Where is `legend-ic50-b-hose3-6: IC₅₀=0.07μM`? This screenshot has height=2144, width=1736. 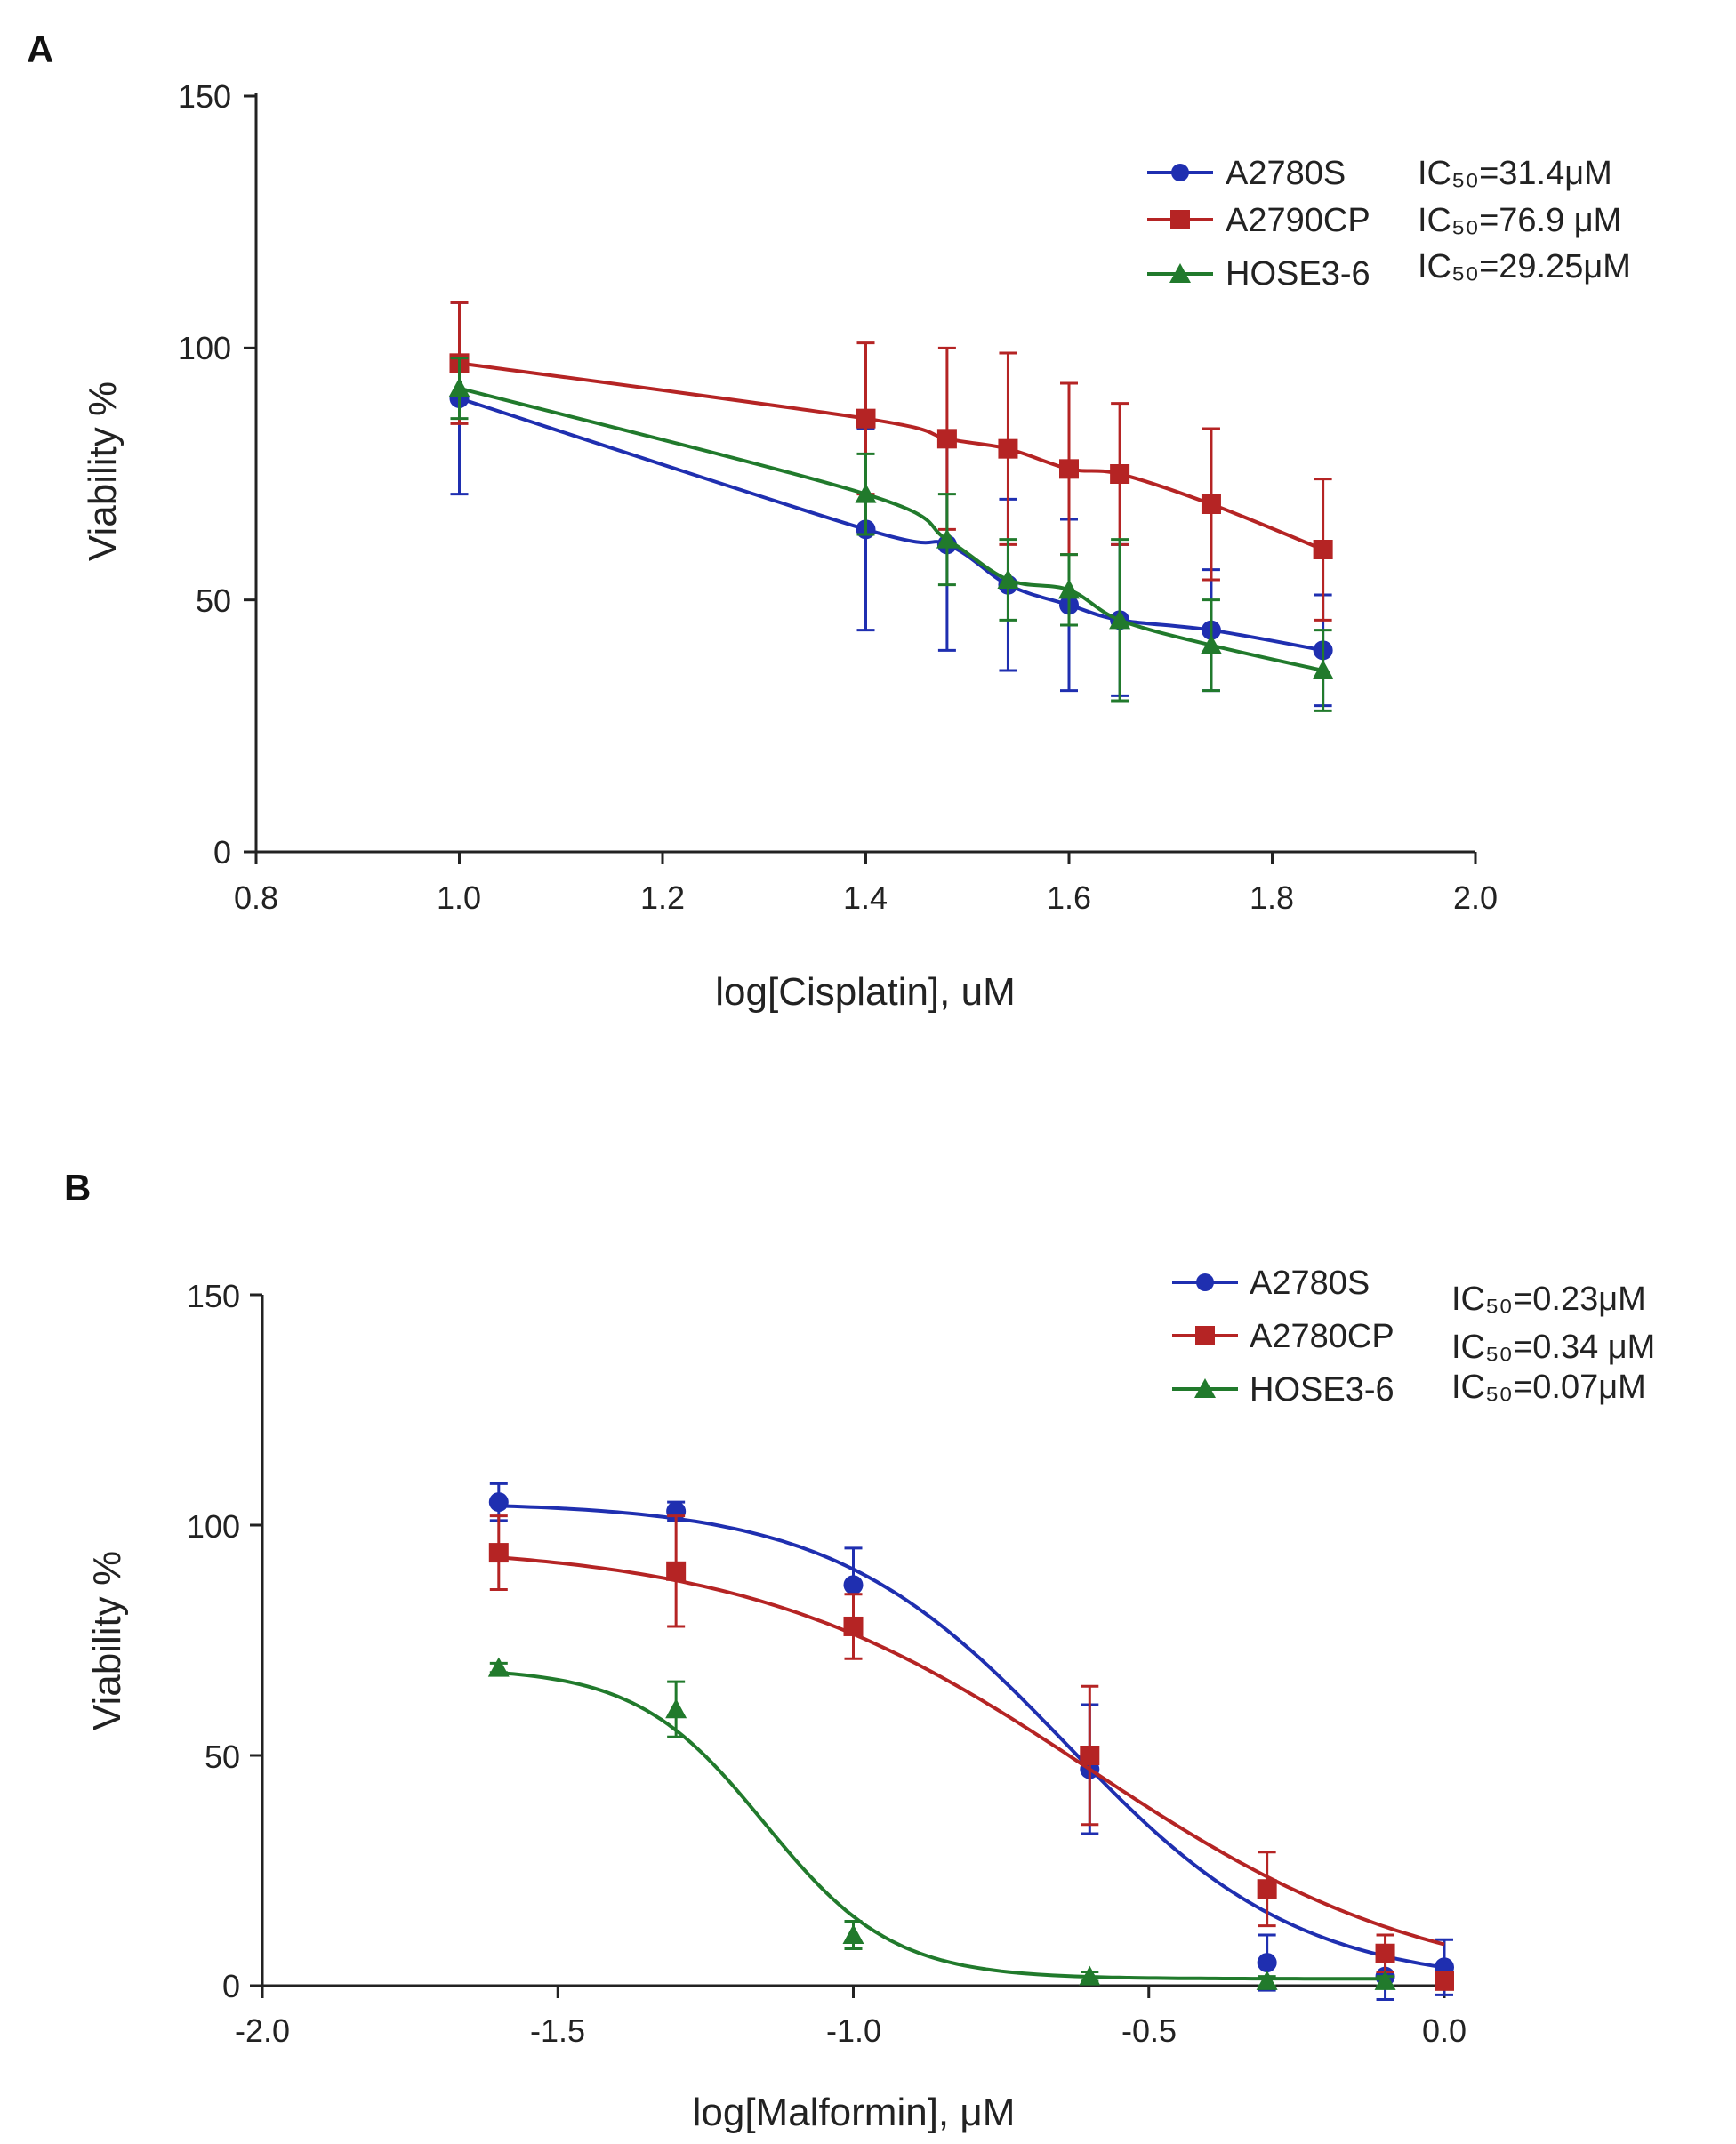 legend-ic50-b-hose3-6: IC₅₀=0.07μM is located at coordinates (1549, 1388).